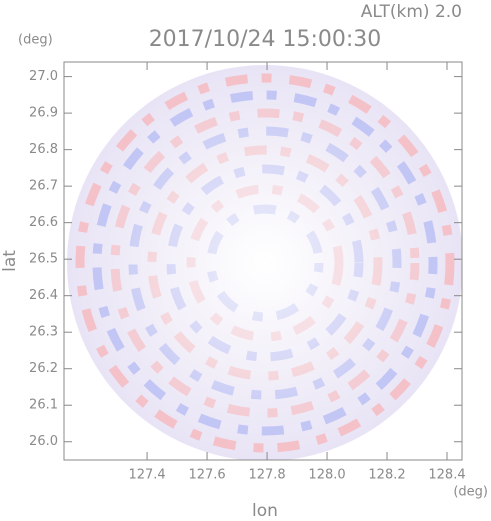 This screenshot has height=521, width=491. Describe the element at coordinates (43, 441) in the screenshot. I see `y-tick-label: 26.0` at that location.